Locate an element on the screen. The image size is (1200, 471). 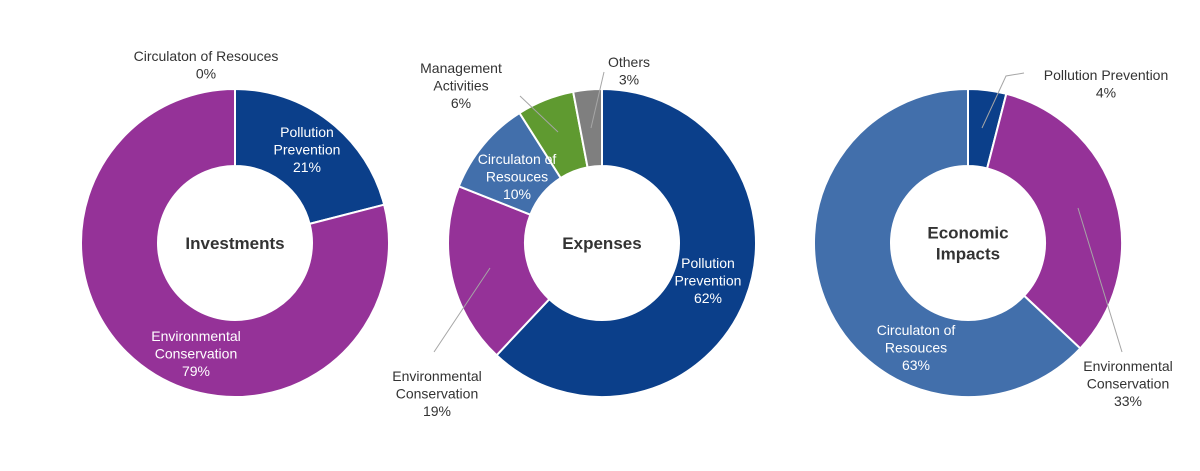
slice-value-label: 0% is located at coordinates (206, 74).